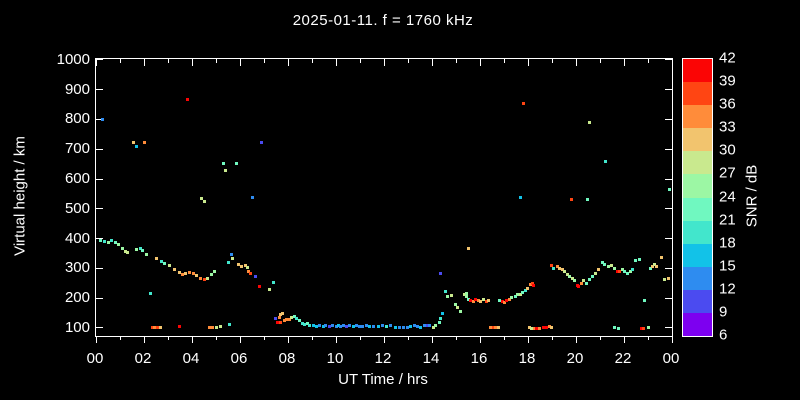 The width and height of the screenshot is (800, 400). I want to click on y-tick-label: 200, so click(77, 298).